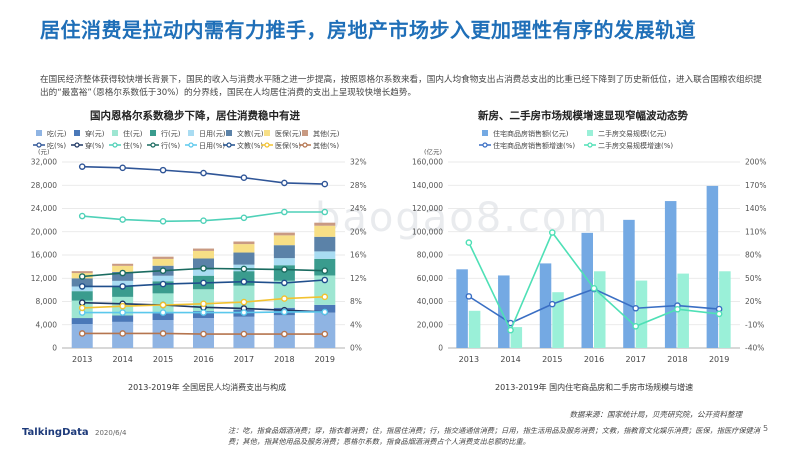 This screenshot has width=800, height=450. I want to click on chart2-y-left-tick-label: 20,000, so click(430, 324).